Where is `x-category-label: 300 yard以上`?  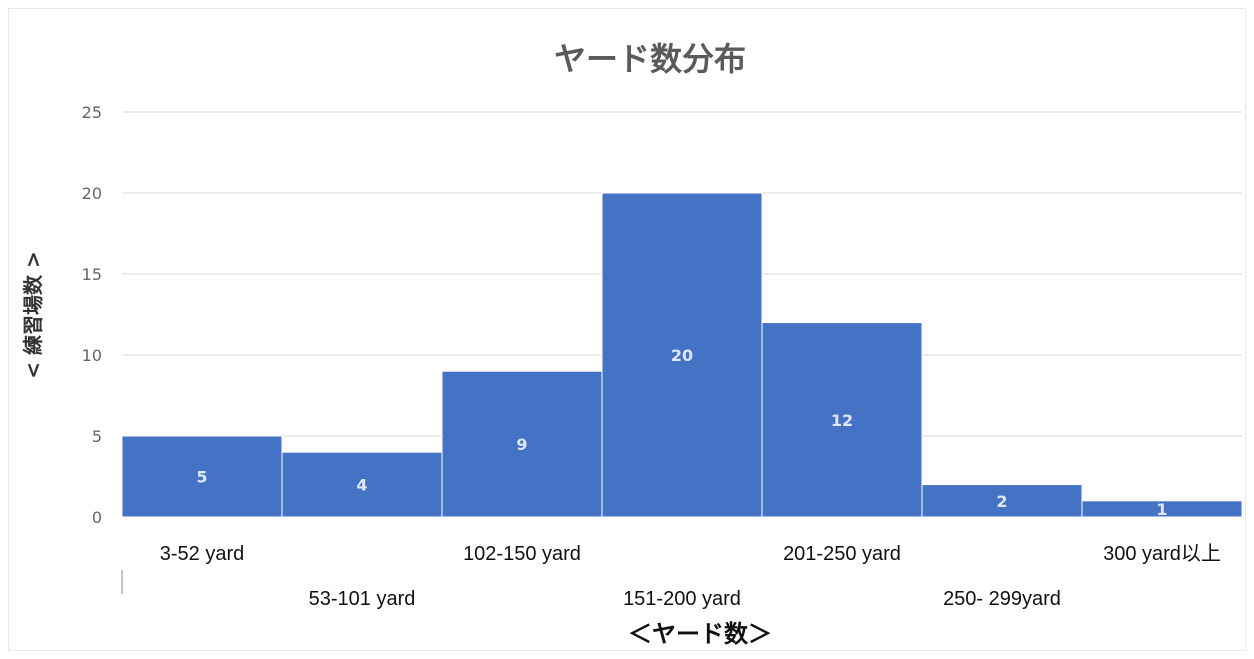
x-category-label: 300 yard以上 is located at coordinates (1162, 553).